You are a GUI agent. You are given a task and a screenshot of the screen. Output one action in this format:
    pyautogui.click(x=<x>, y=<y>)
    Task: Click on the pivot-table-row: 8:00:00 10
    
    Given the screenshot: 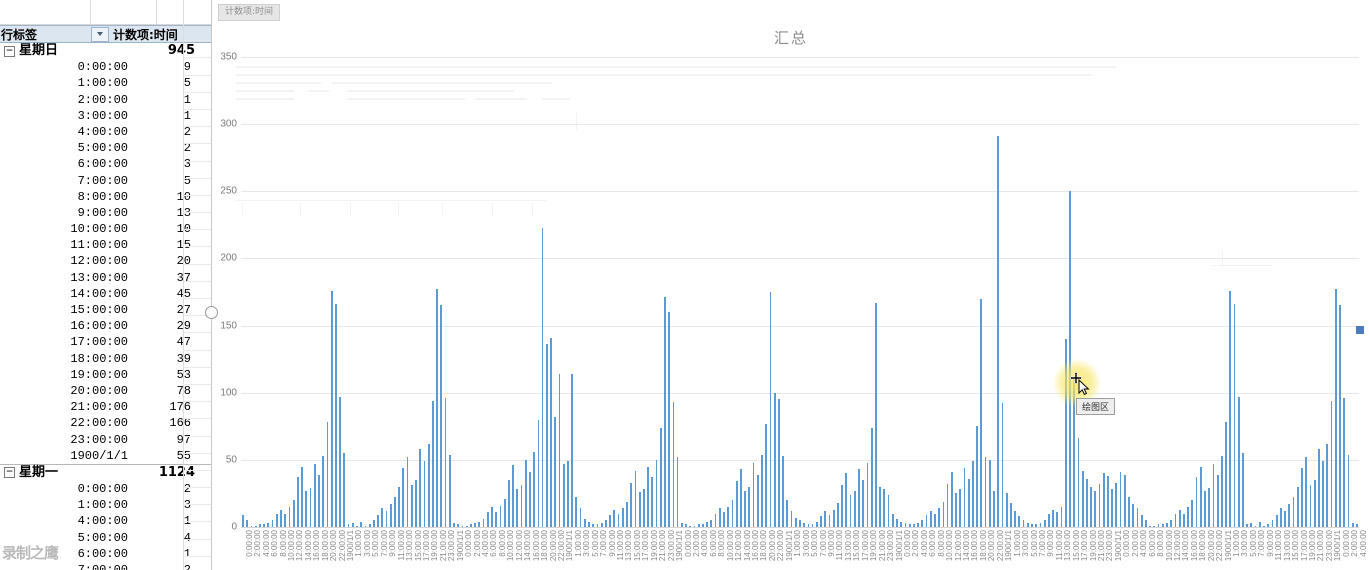 What is the action you would take?
    pyautogui.click(x=105, y=197)
    